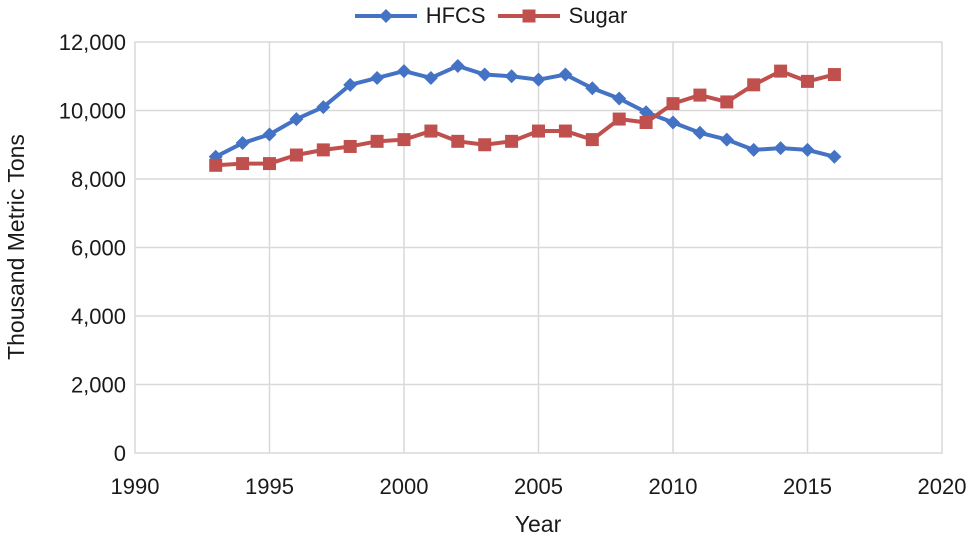  I want to click on legend-label-hfcs: HFCS, so click(455, 15).